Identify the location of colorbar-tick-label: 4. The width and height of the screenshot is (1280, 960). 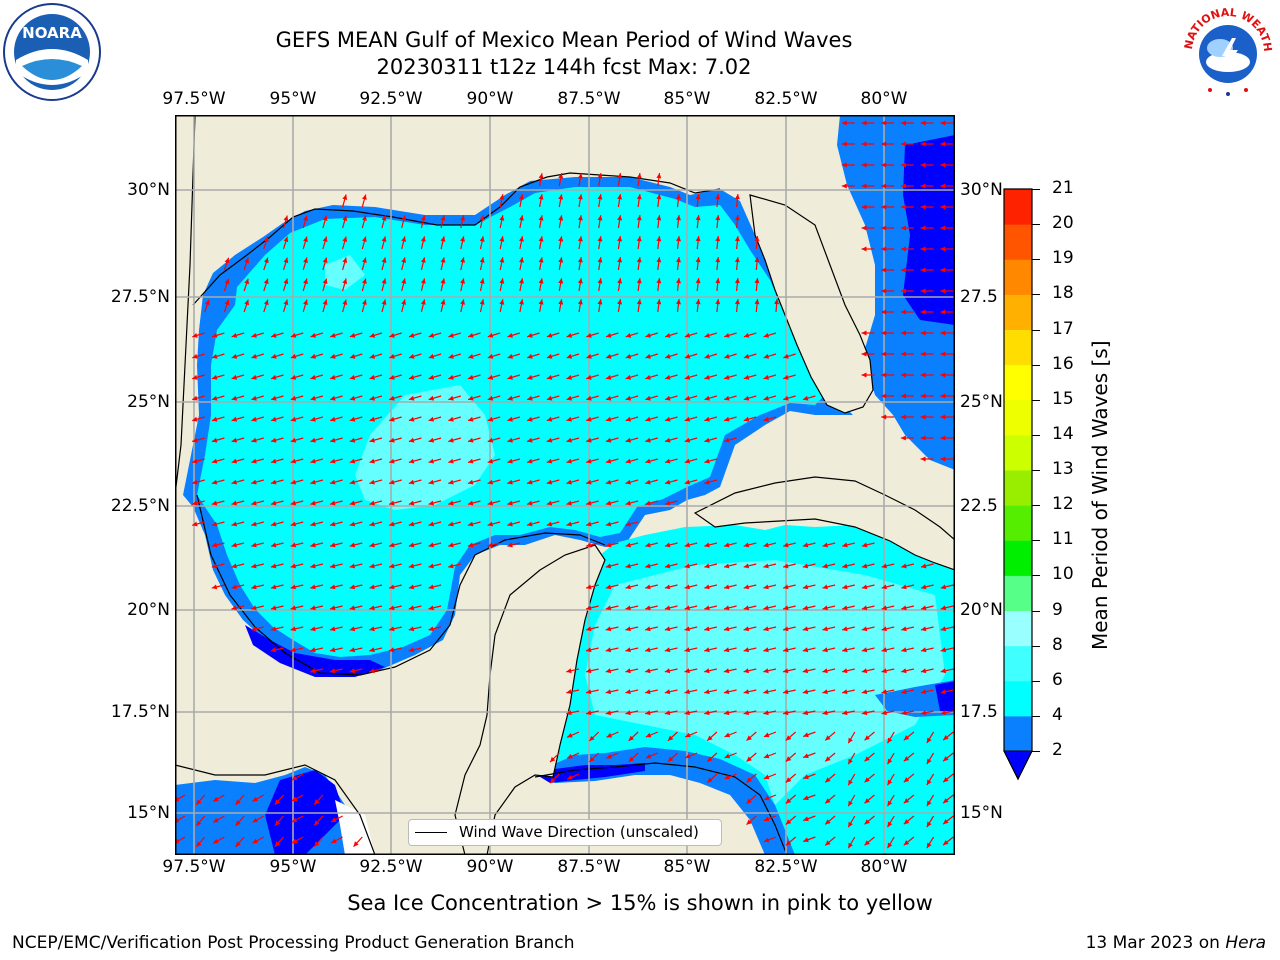
(1057, 714).